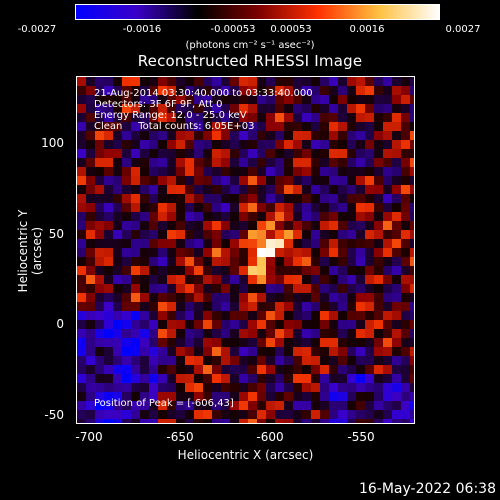  What do you see at coordinates (245, 455) in the screenshot?
I see `x-axis-label: Heliocentric X (arcsec)` at bounding box center [245, 455].